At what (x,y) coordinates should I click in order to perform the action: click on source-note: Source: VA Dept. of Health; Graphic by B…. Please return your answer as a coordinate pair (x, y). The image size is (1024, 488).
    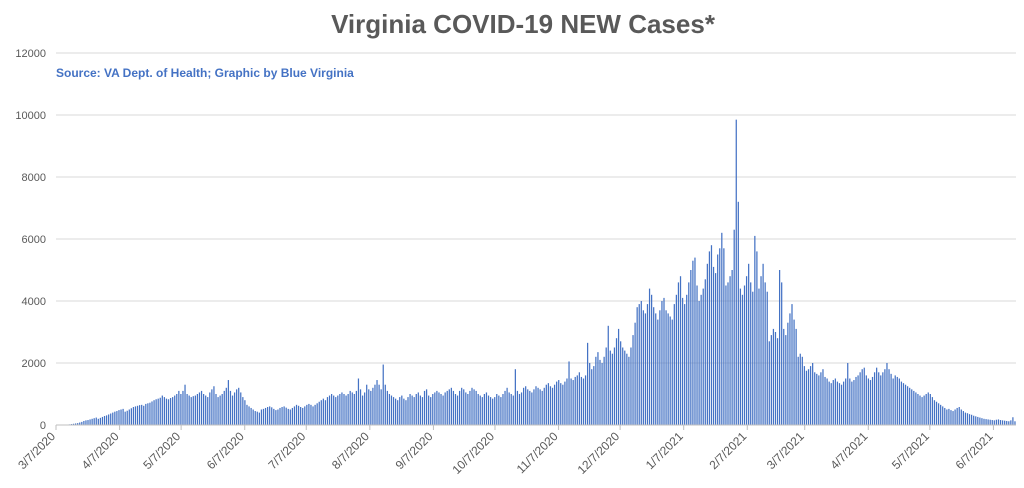
    Looking at the image, I should click on (205, 73).